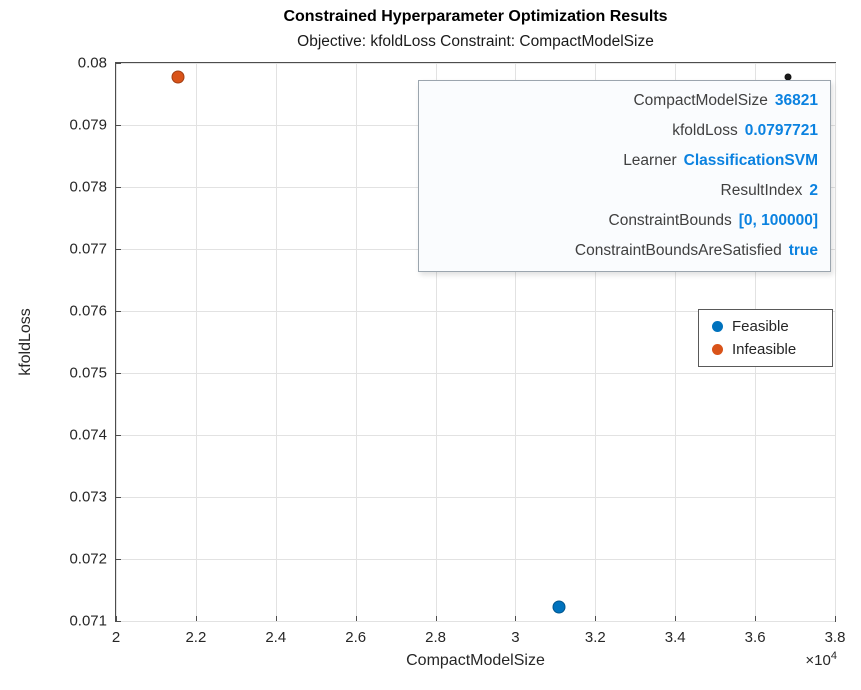 The height and width of the screenshot is (690, 861). Describe the element at coordinates (670, 220) in the screenshot. I see `datatip-field-name: ConstraintBounds` at that location.